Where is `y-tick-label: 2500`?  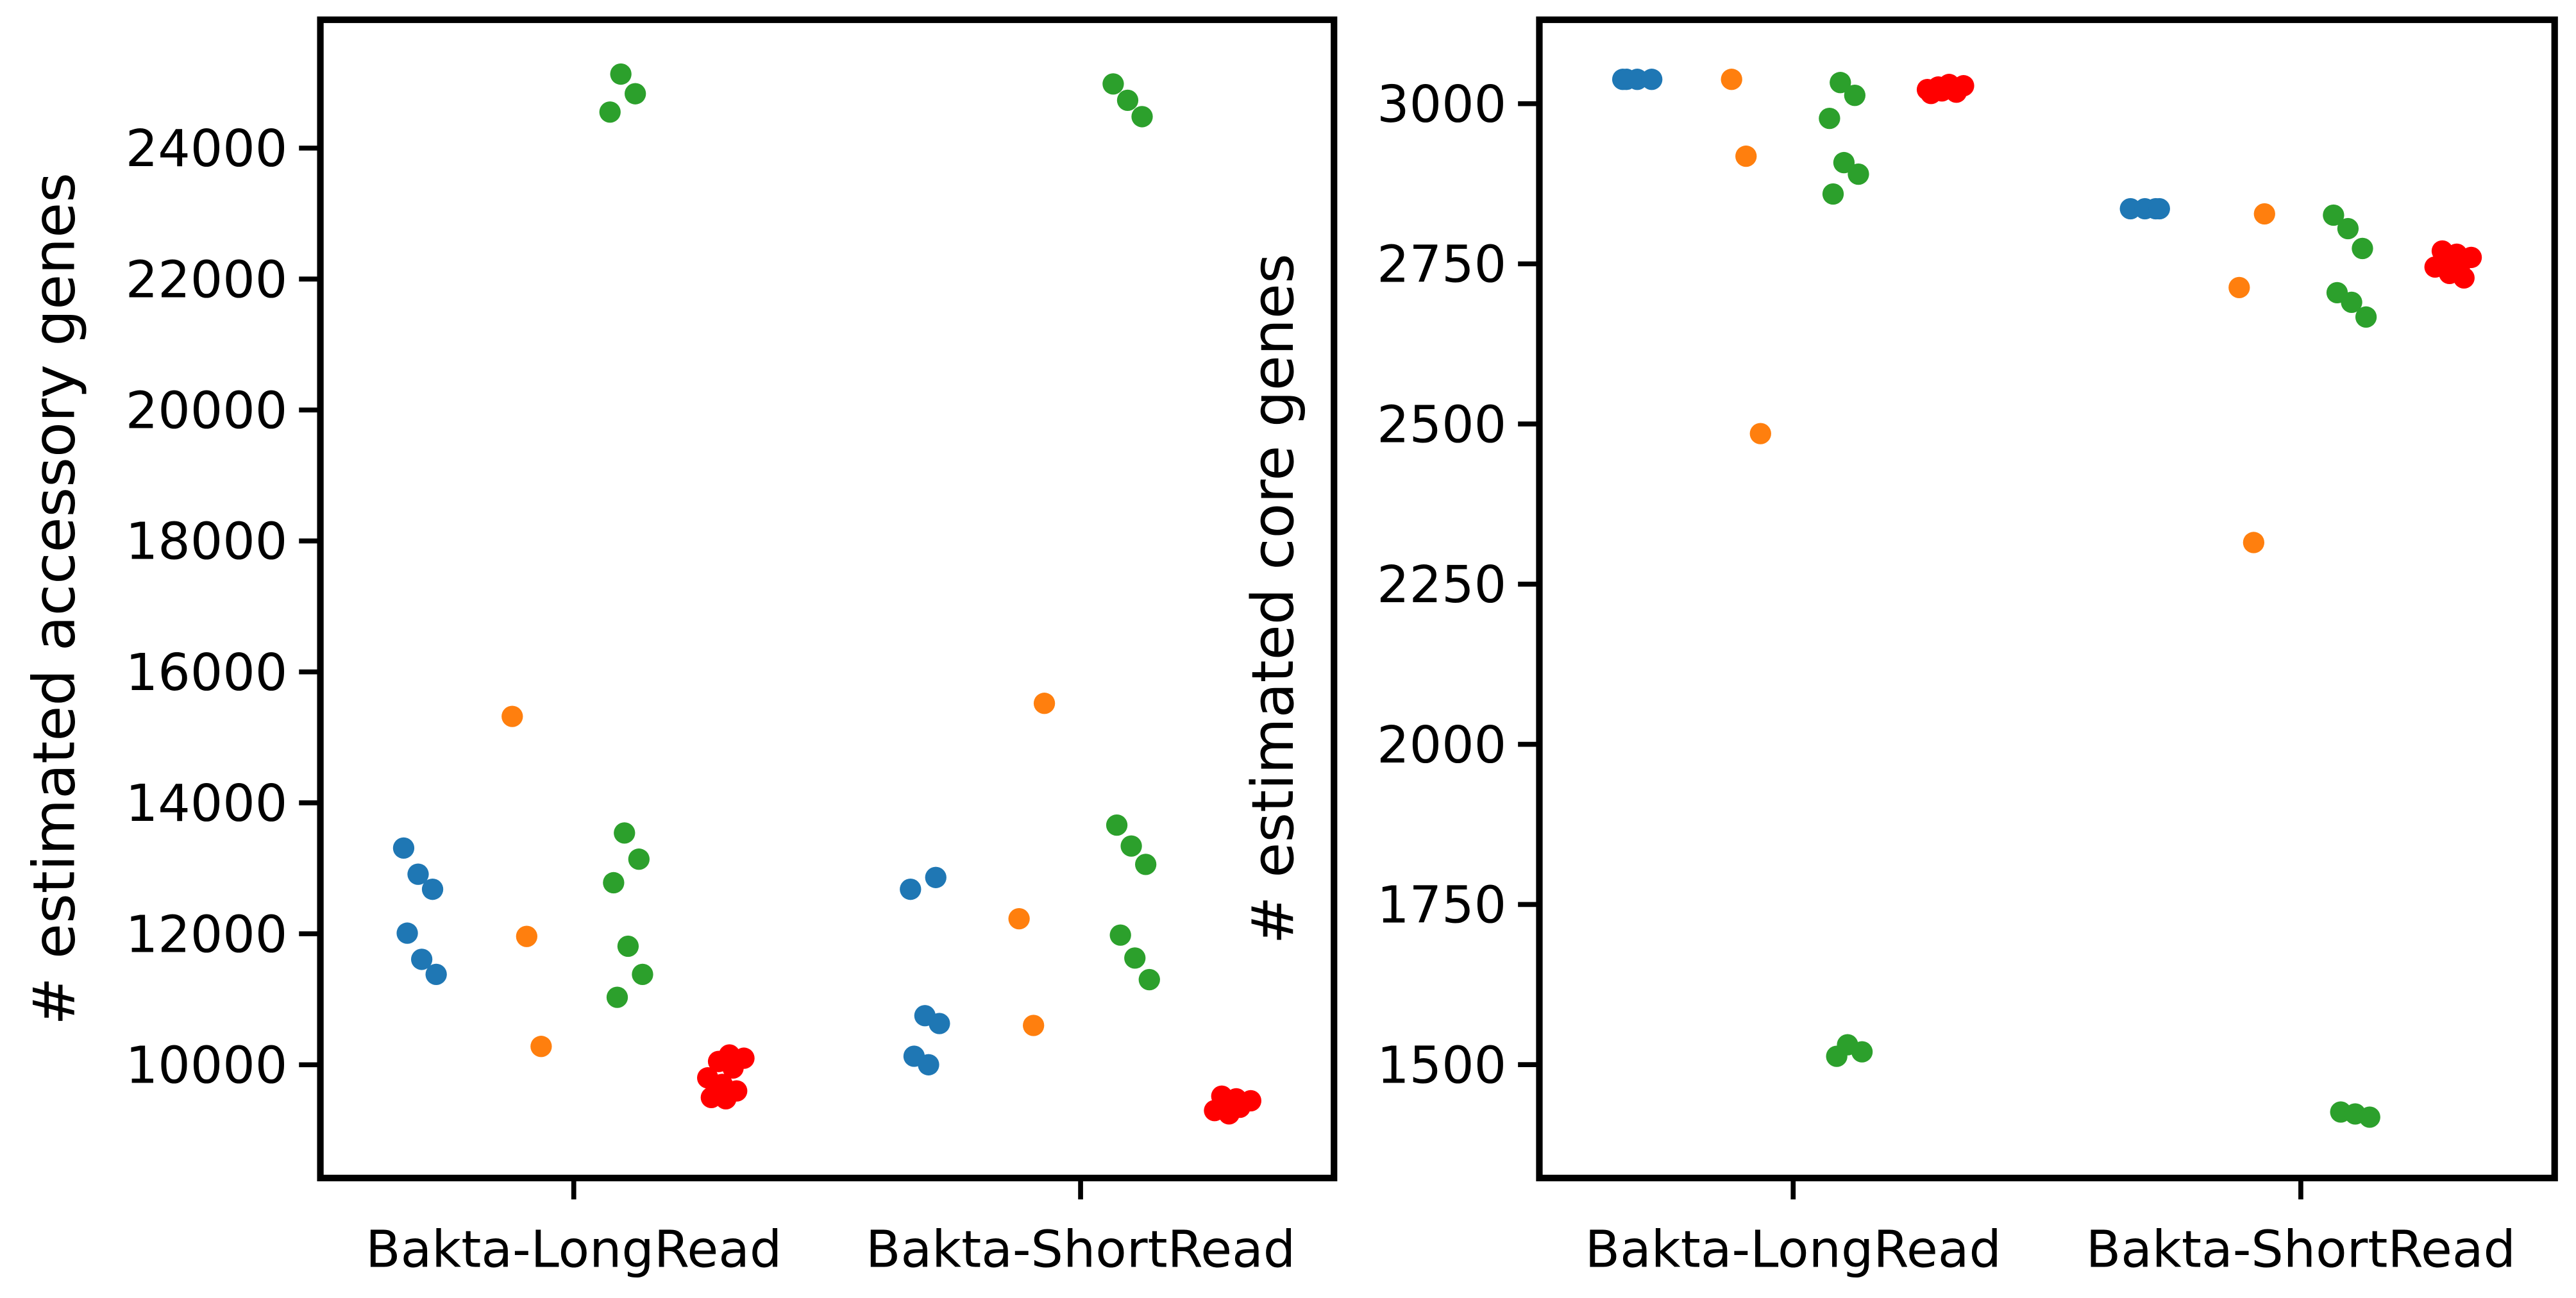 y-tick-label: 2500 is located at coordinates (1441, 424).